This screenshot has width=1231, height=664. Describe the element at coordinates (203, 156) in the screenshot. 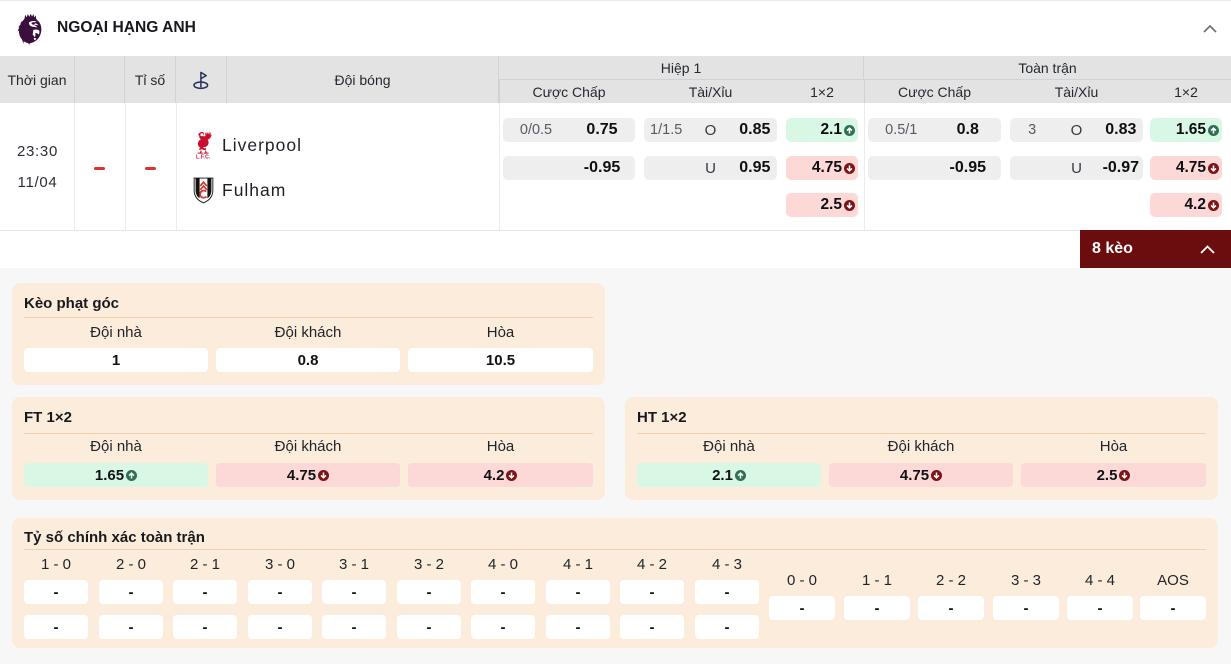

I see `svg-text: L.F.C.` at that location.